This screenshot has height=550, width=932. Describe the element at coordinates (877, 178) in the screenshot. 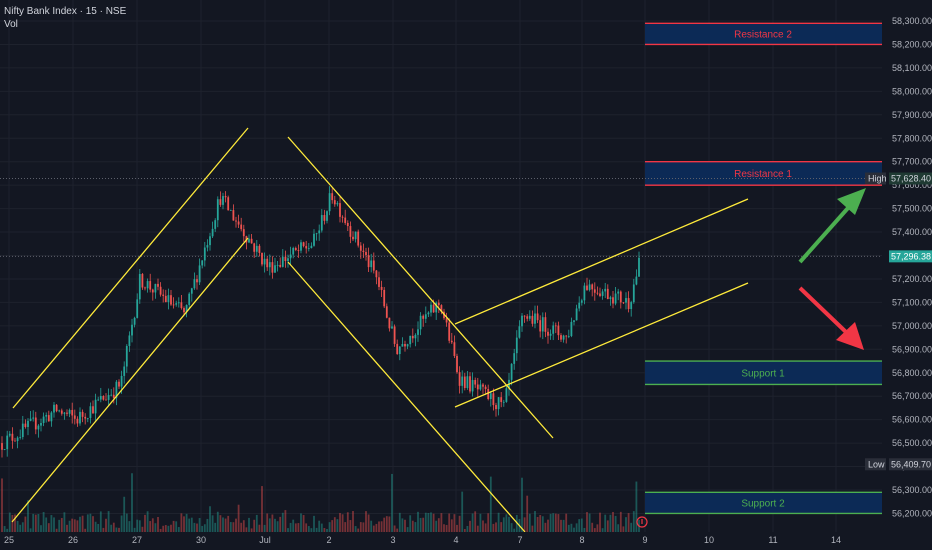

I see `high-tag-label: High` at that location.